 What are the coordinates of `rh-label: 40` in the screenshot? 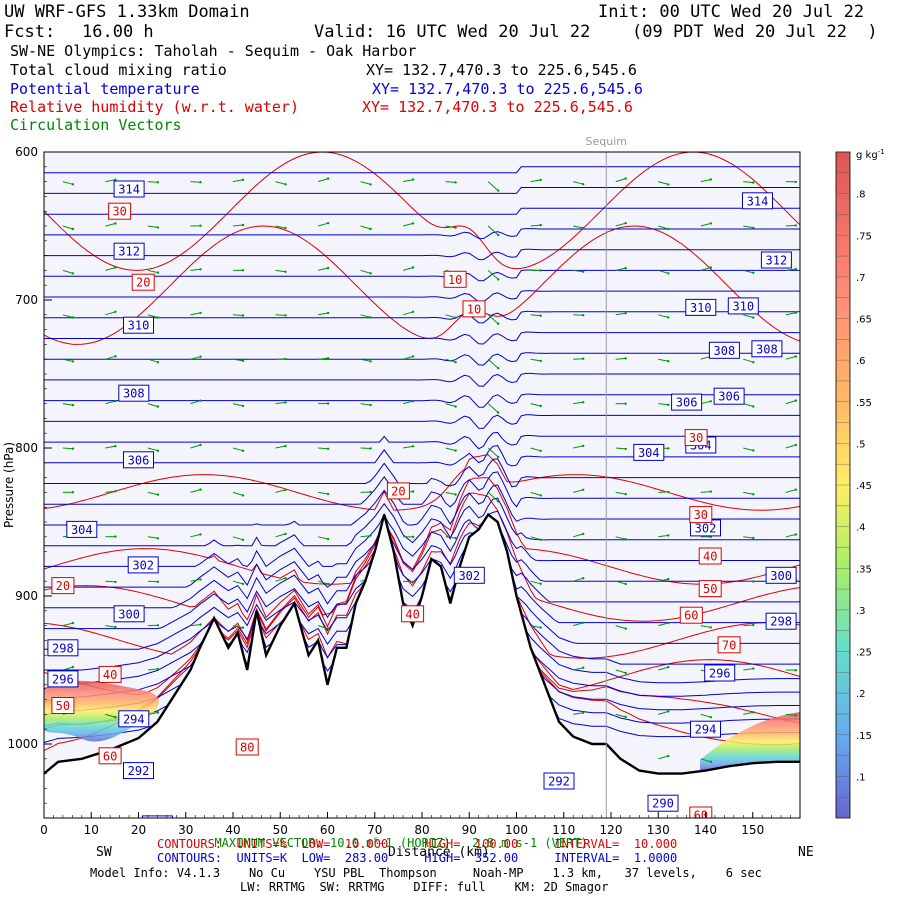 It's located at (412, 614).